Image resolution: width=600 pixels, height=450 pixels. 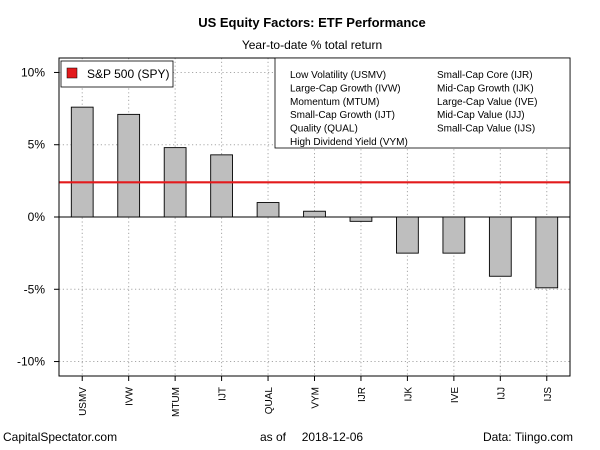 I want to click on y-tick-label: -5%, so click(x=35, y=289).